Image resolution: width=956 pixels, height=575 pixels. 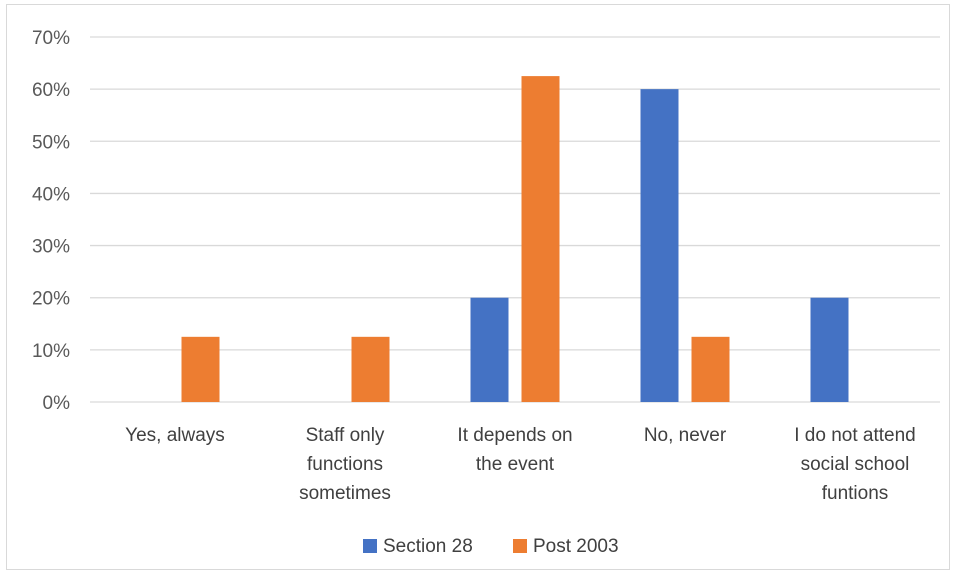 I want to click on x-category-label: No, never, so click(x=685, y=435).